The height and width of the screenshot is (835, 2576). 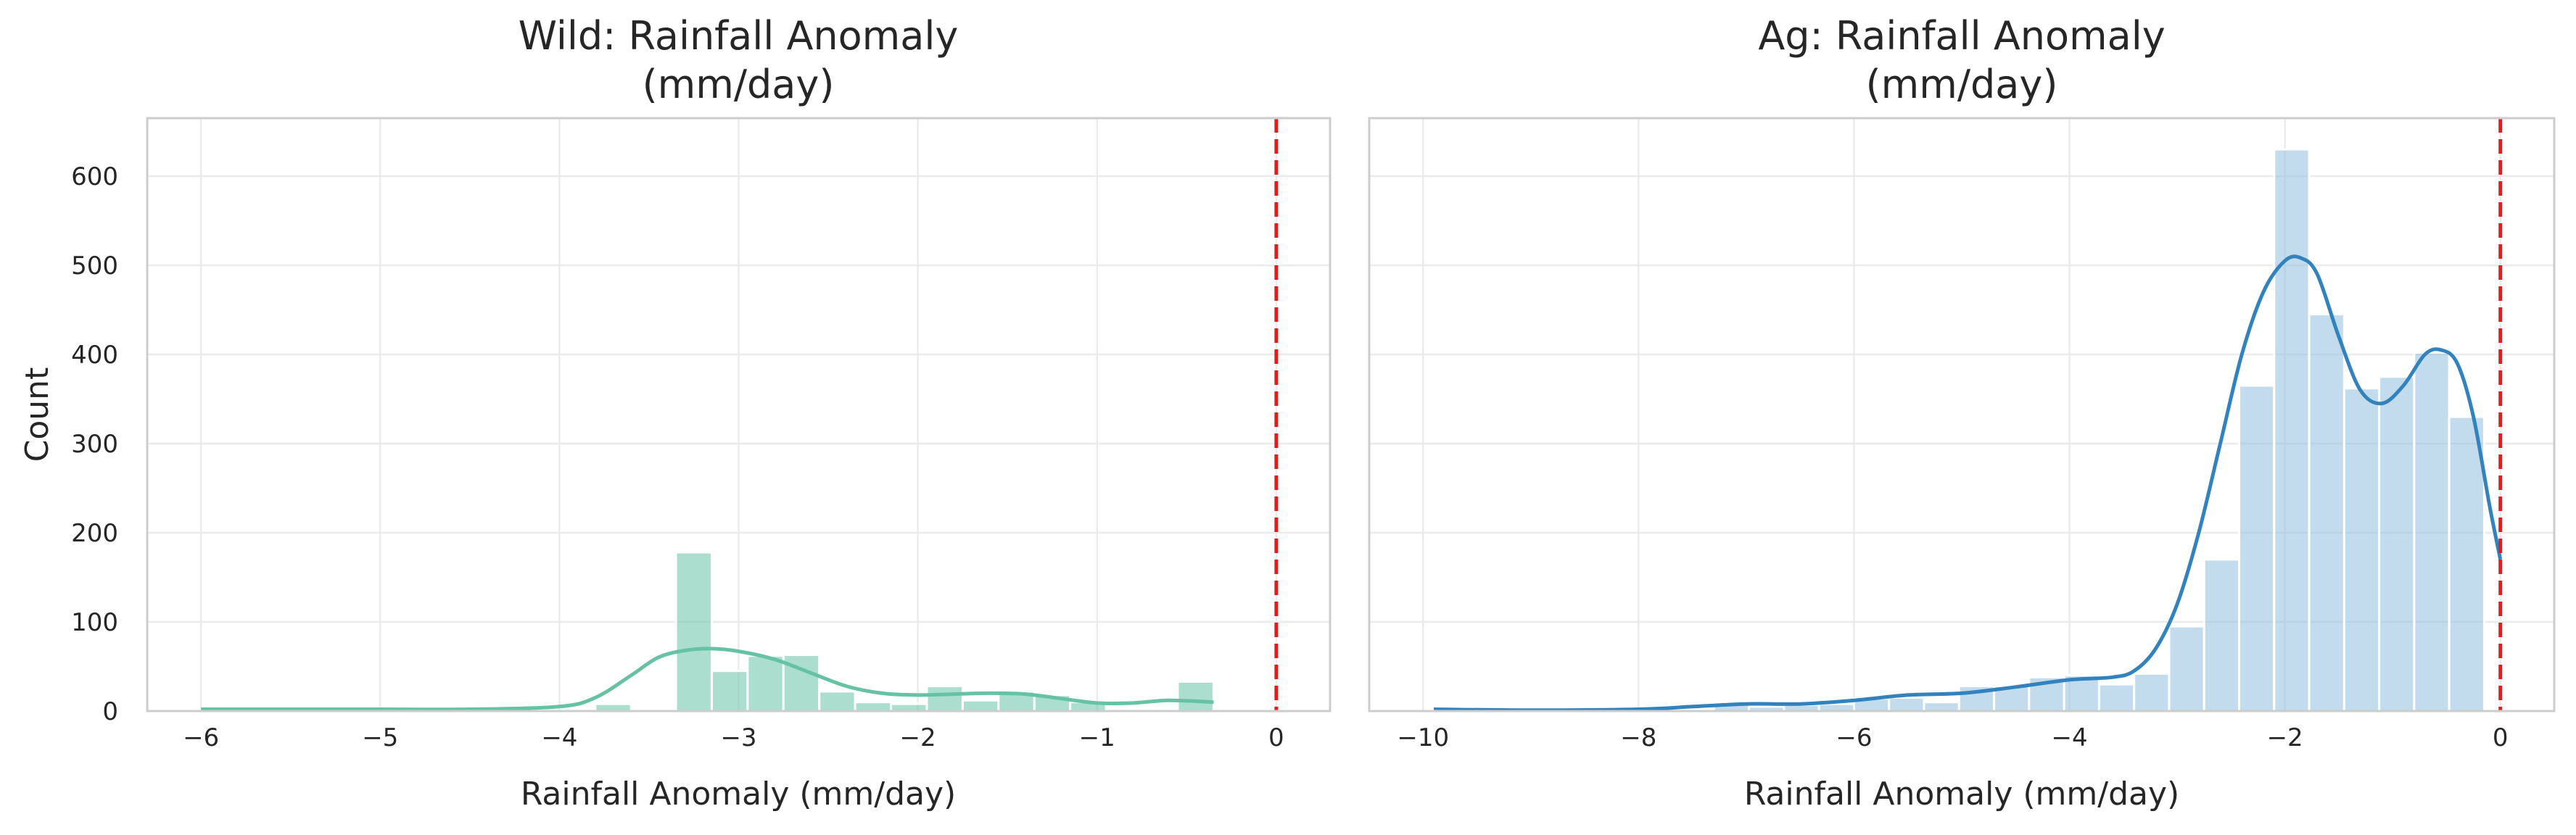 I want to click on y-tick-label: 300, so click(x=94, y=444).